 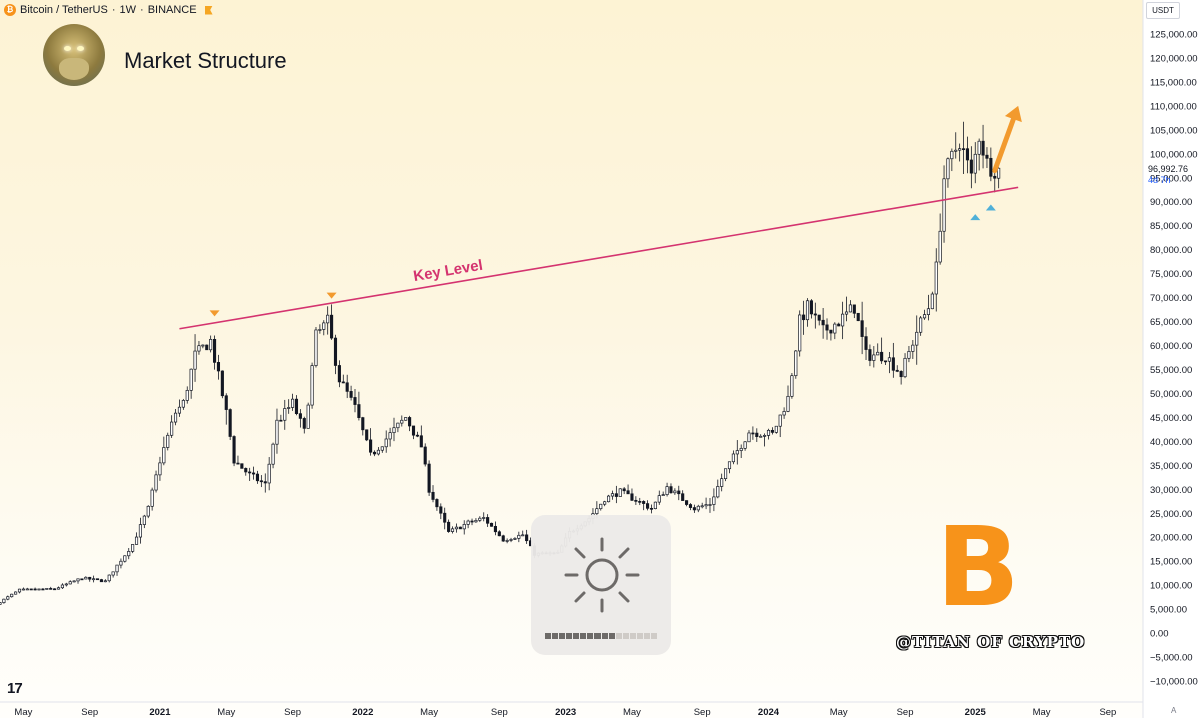 I want to click on flag-icon, so click(x=208, y=10).